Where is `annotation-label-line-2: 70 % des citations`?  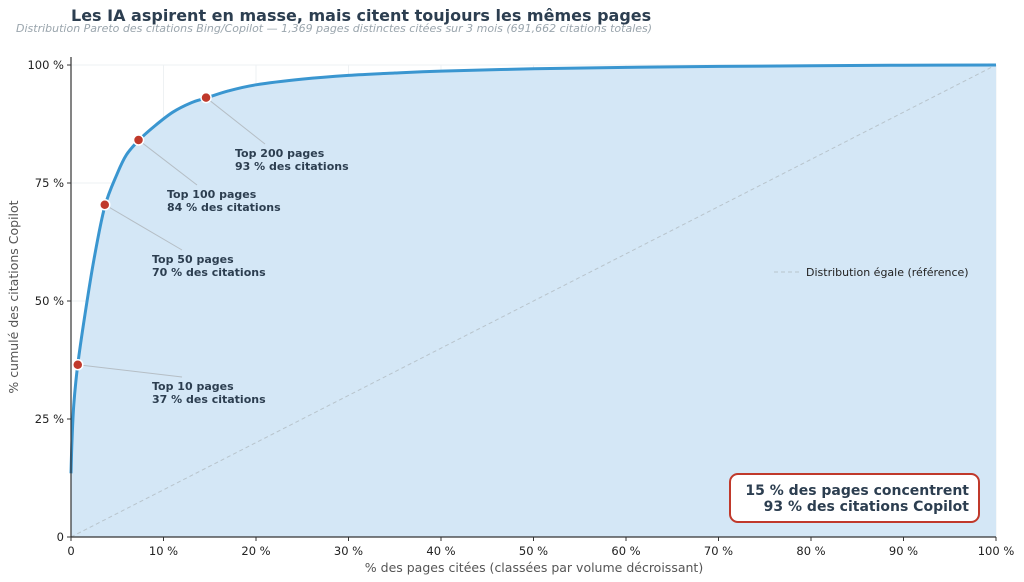
annotation-label-line-2: 70 % des citations is located at coordinates (209, 272).